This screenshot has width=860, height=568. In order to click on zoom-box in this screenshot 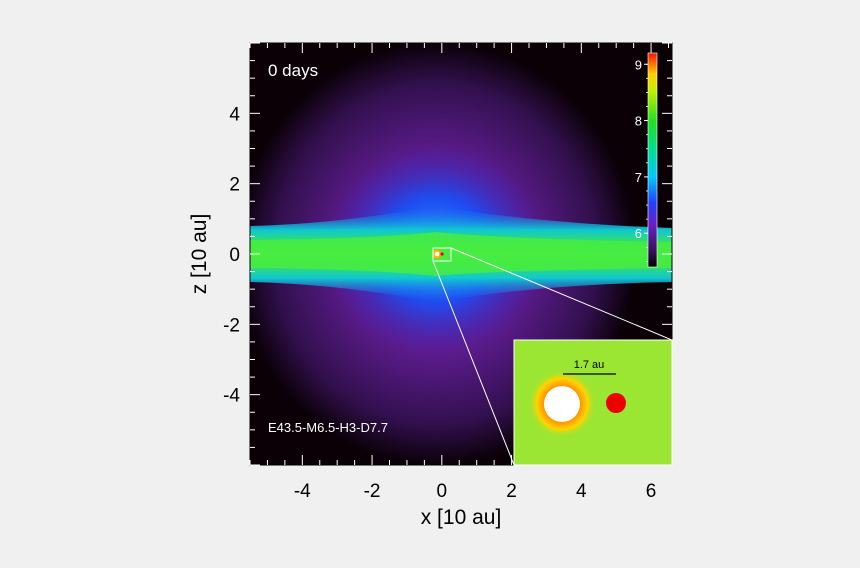, I will do `click(442, 254)`.